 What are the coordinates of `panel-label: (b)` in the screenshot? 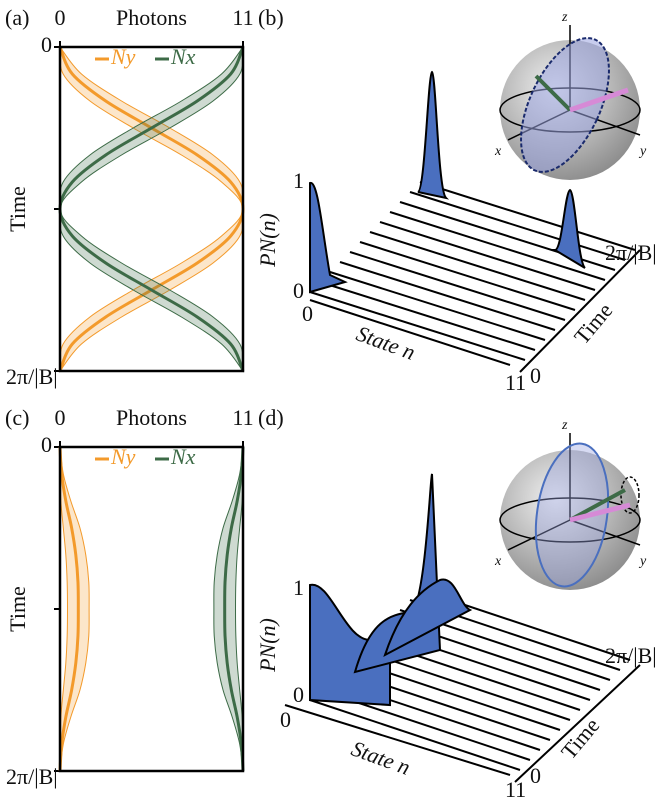 It's located at (271, 17).